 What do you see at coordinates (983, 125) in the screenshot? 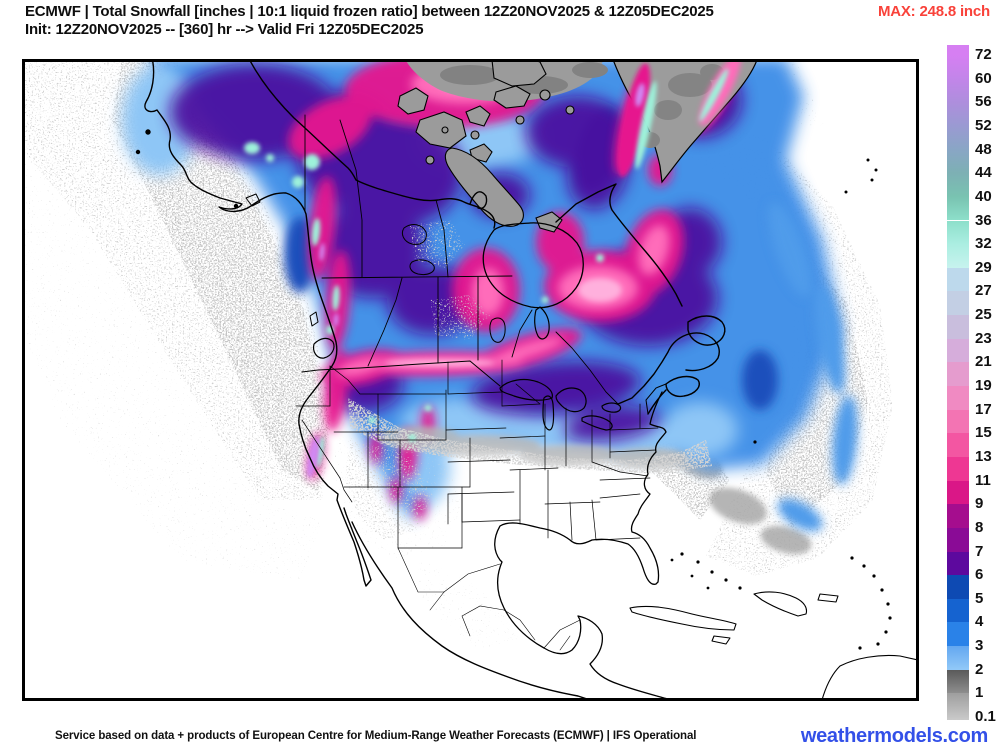
I see `colorbar-tick-label: 52` at bounding box center [983, 125].